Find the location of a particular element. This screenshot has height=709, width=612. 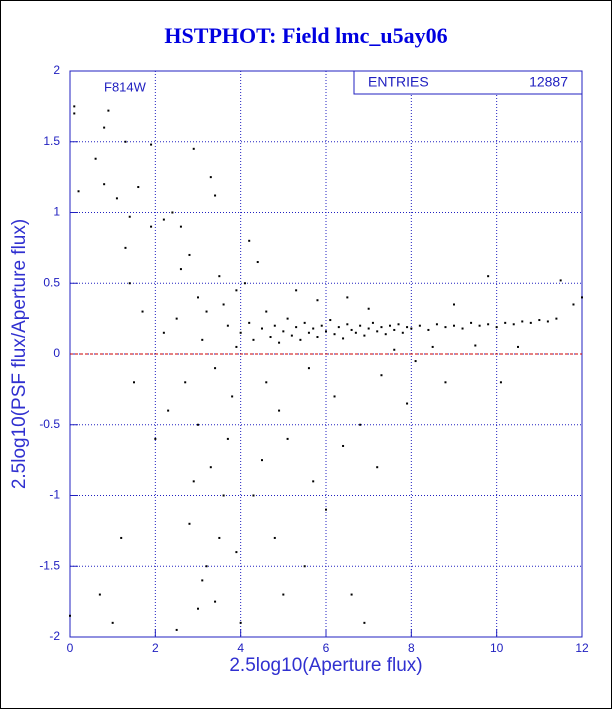

x-tick-label: 2 is located at coordinates (155, 648).